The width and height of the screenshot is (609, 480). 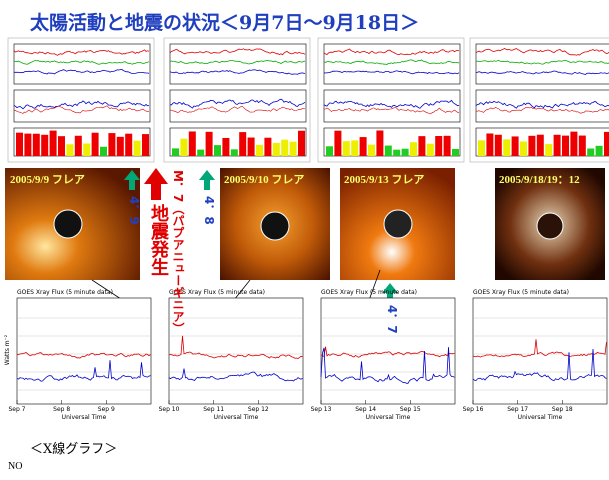 I want to click on date-label: Sep 7, so click(x=16, y=409).